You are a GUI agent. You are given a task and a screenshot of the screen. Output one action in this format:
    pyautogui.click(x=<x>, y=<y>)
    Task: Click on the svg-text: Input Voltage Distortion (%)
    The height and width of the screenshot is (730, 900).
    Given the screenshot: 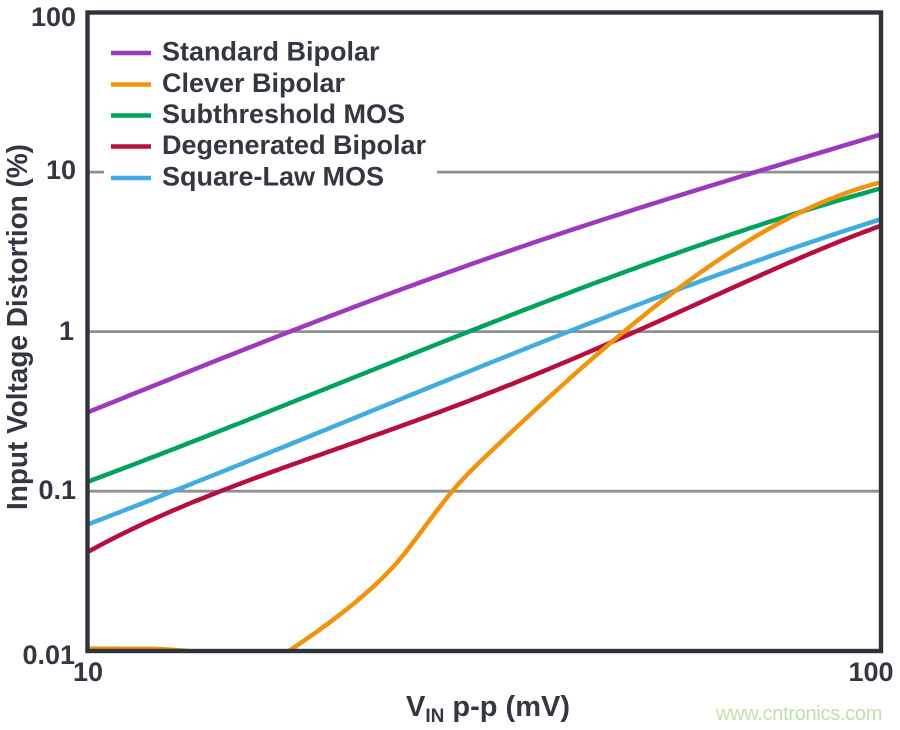 What is the action you would take?
    pyautogui.click(x=18, y=327)
    